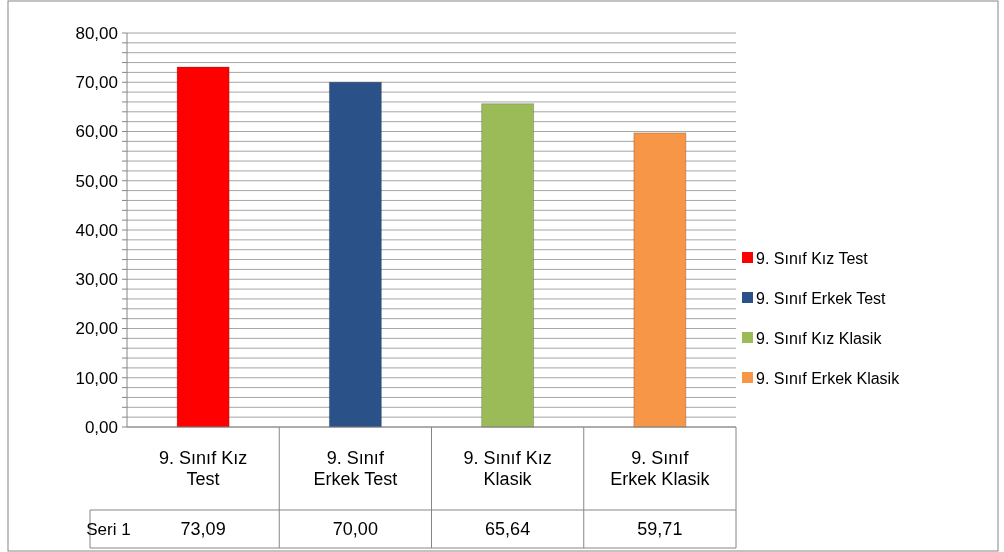 The width and height of the screenshot is (1004, 552). What do you see at coordinates (101, 427) in the screenshot?
I see `y-tick-label: 0,00` at bounding box center [101, 427].